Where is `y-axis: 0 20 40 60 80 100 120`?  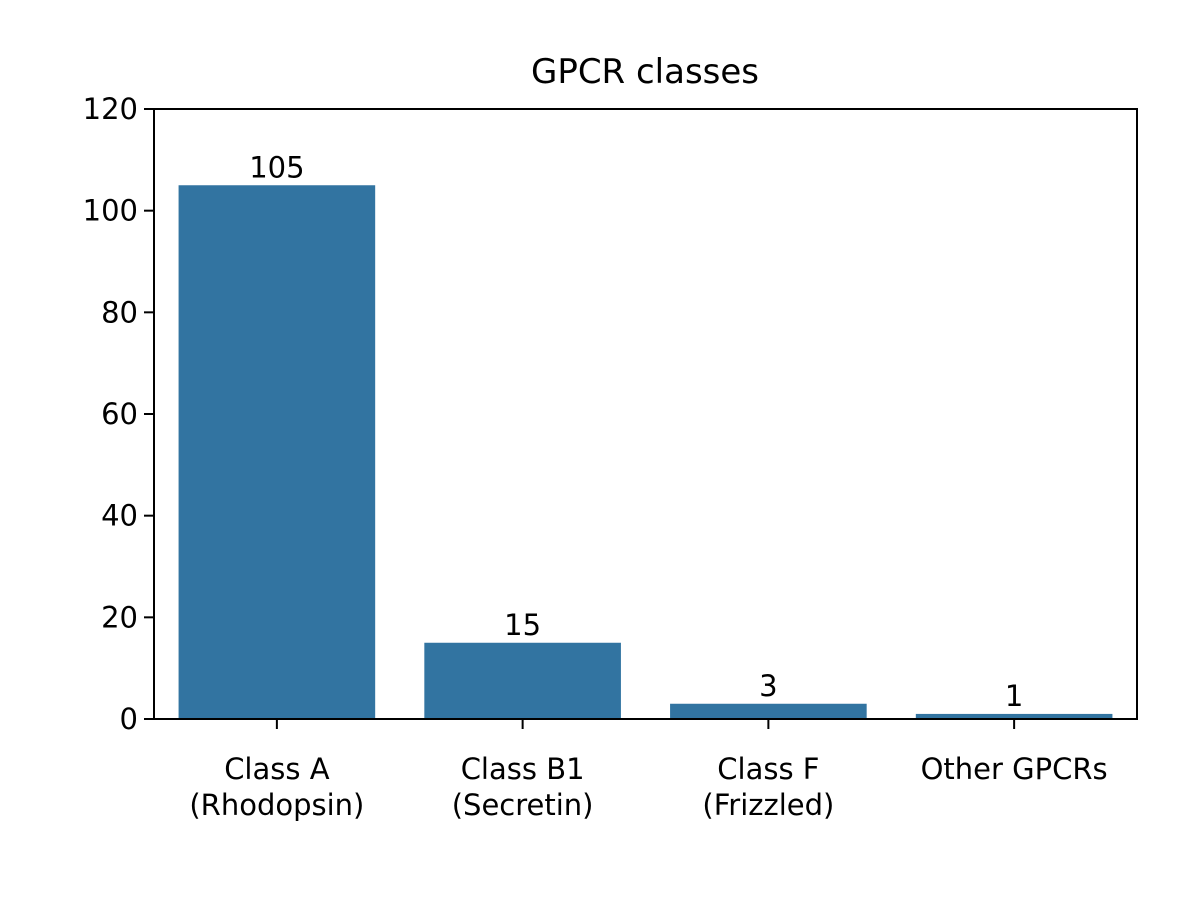
y-axis: 0 20 40 60 80 100 120 is located at coordinates (118, 414).